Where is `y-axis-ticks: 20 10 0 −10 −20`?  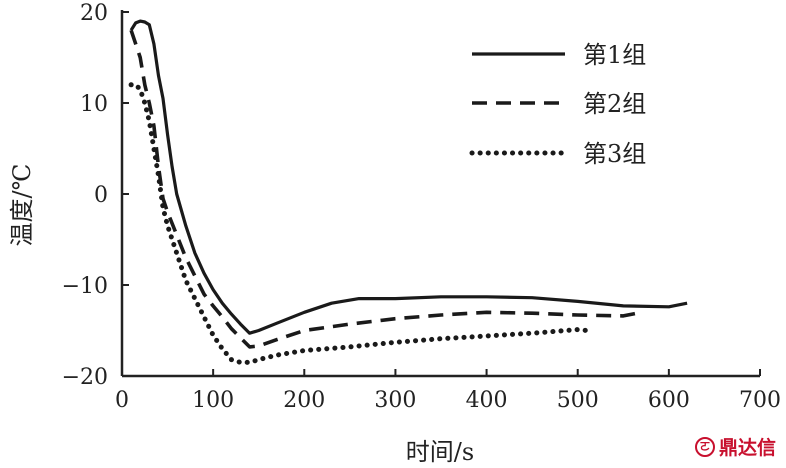 y-axis-ticks: 20 10 0 −10 −20 is located at coordinates (95, 195).